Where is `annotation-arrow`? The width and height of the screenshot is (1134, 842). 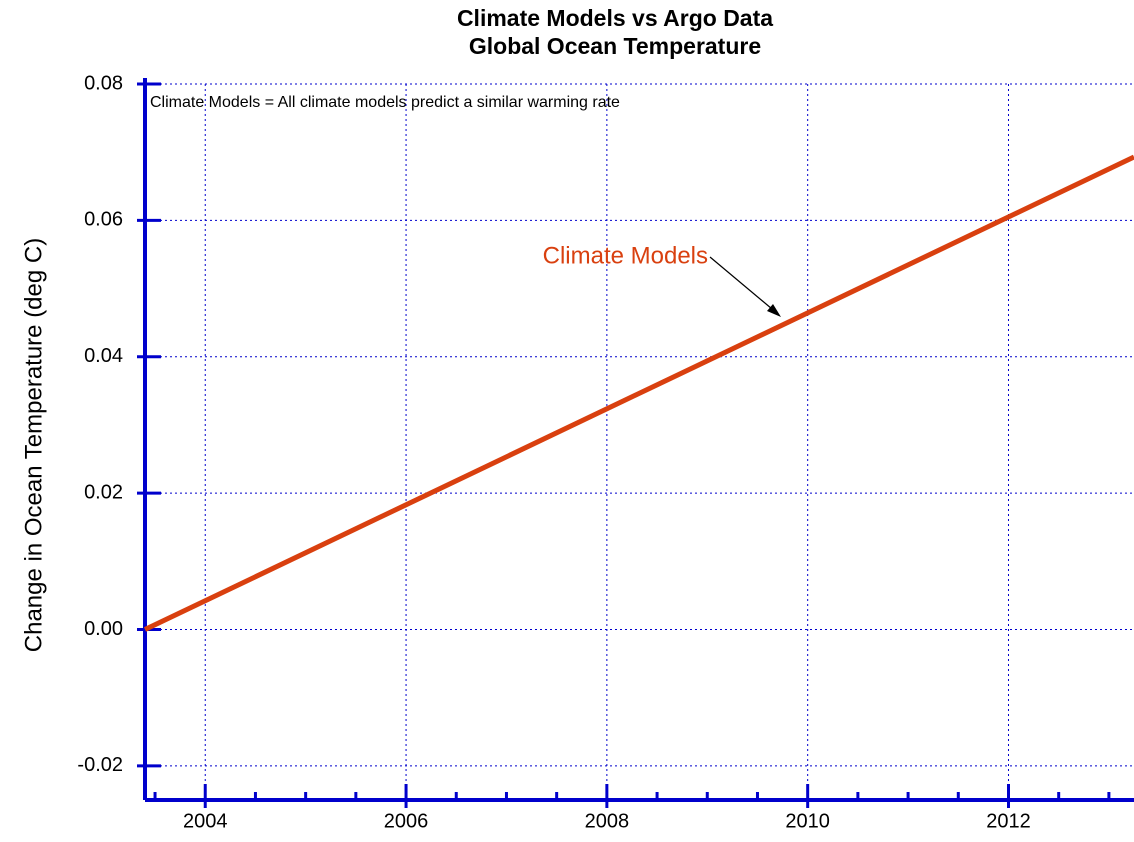
annotation-arrow is located at coordinates (744, 285).